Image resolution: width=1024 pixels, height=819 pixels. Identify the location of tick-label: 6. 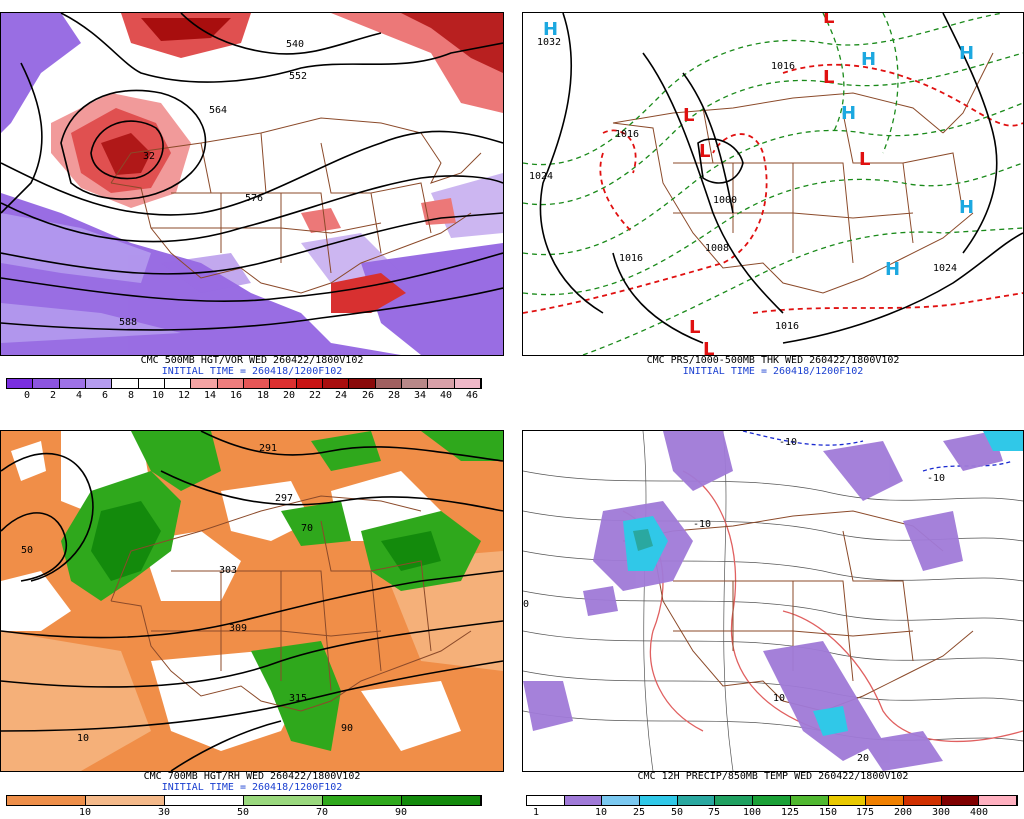
(105, 395).